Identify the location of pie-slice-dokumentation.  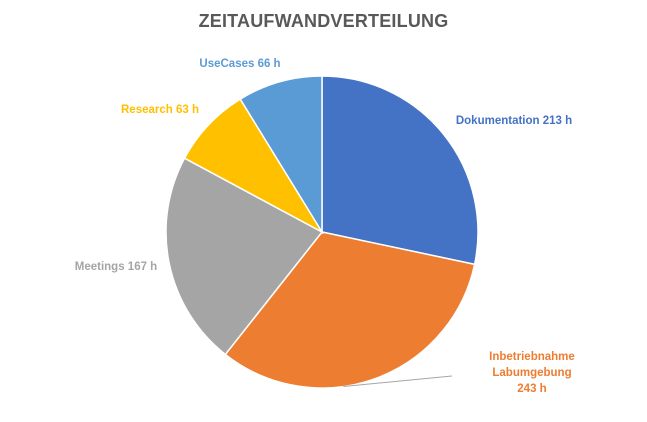
(400, 170).